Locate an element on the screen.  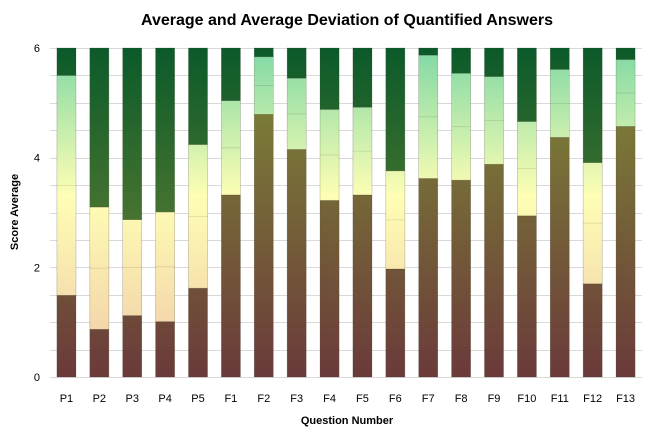
x-tick-label: F9 is located at coordinates (494, 399).